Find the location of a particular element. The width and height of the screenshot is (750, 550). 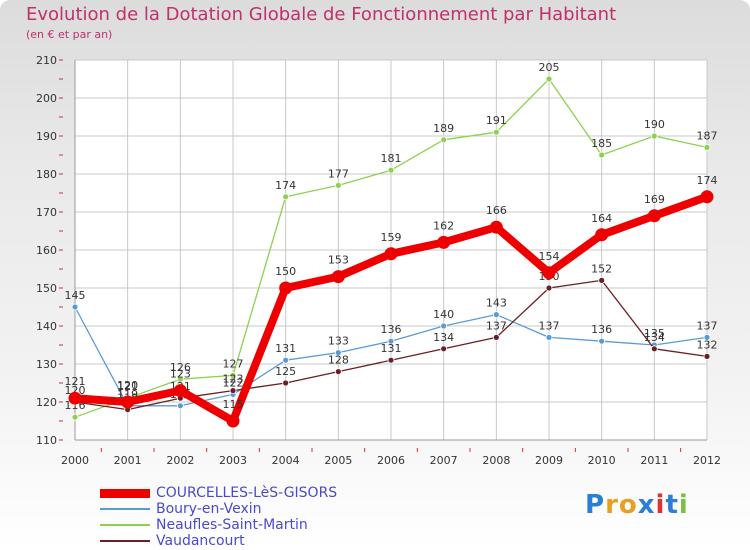

data-label: 159 is located at coordinates (391, 237).